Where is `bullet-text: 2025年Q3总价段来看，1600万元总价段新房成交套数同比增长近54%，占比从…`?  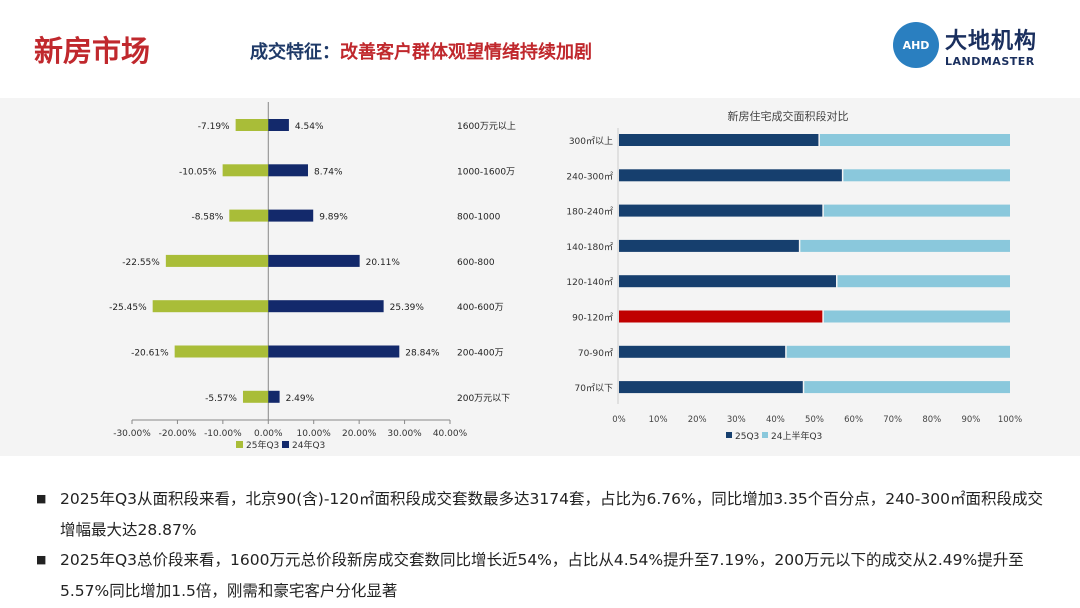 bullet-text: 2025年Q3总价段来看，1600万元总价段新房成交套数同比增长近54%，占比从… is located at coordinates (542, 575).